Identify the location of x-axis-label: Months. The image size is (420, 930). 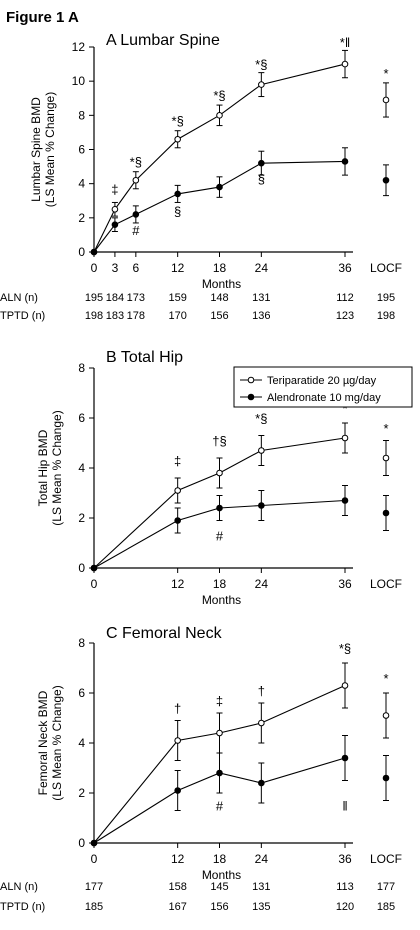
(221, 875).